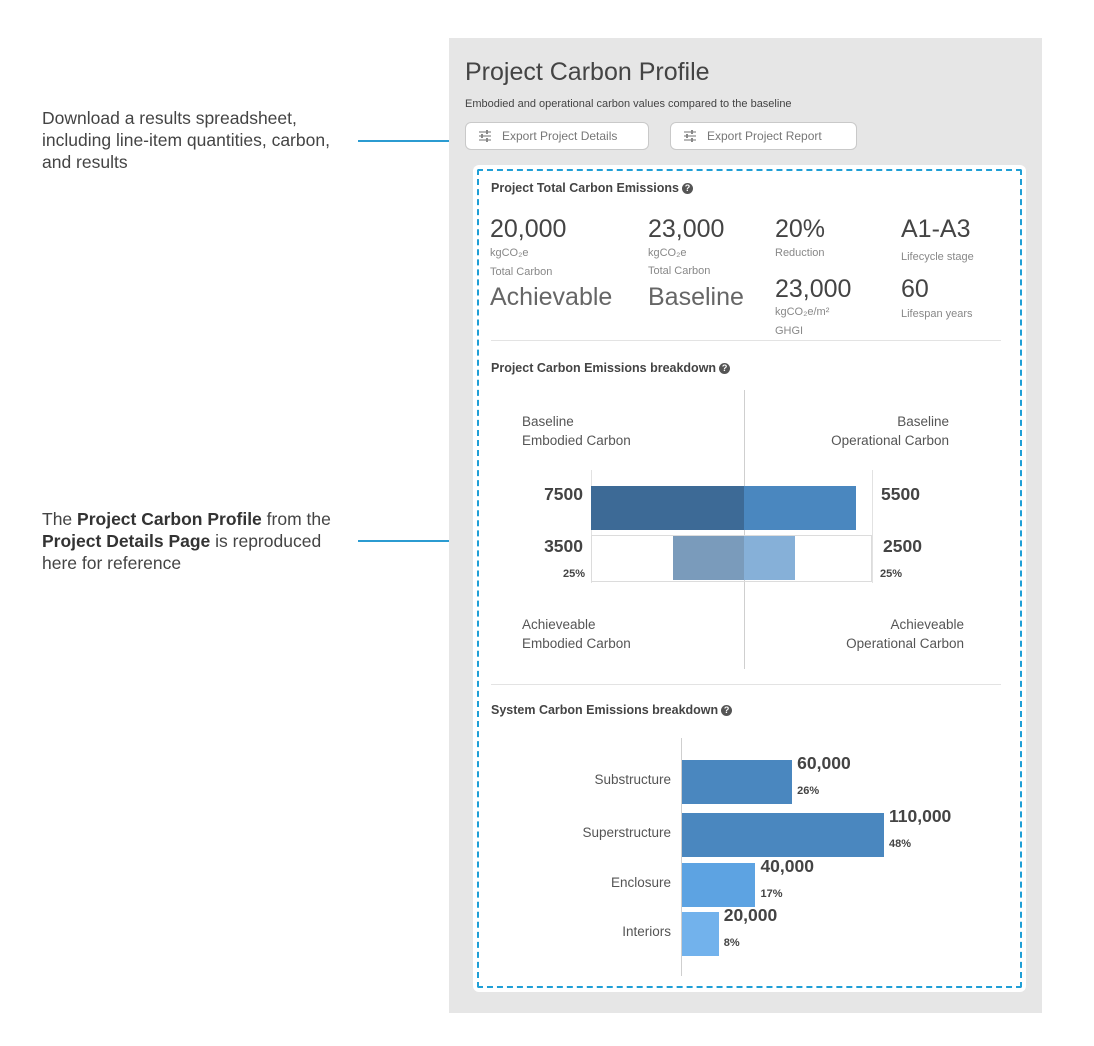 This screenshot has width=1094, height=1046. What do you see at coordinates (528, 229) in the screenshot?
I see `achievable-total-value: 20,000` at bounding box center [528, 229].